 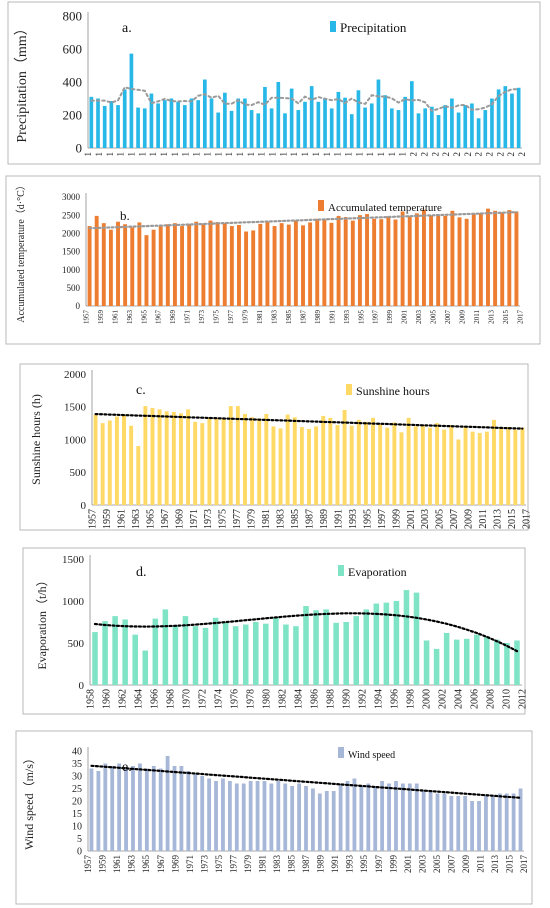 What do you see at coordinates (73, 16) in the screenshot?
I see `y-tick-label: 800` at bounding box center [73, 16].